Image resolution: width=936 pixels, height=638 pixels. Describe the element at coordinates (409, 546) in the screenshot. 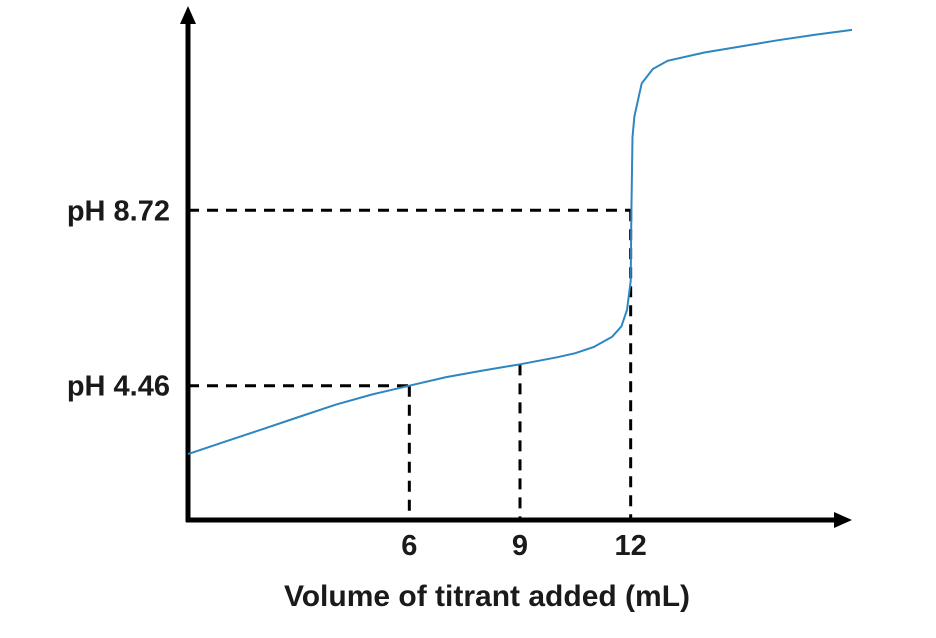

I see `x-tick-label: 6` at that location.